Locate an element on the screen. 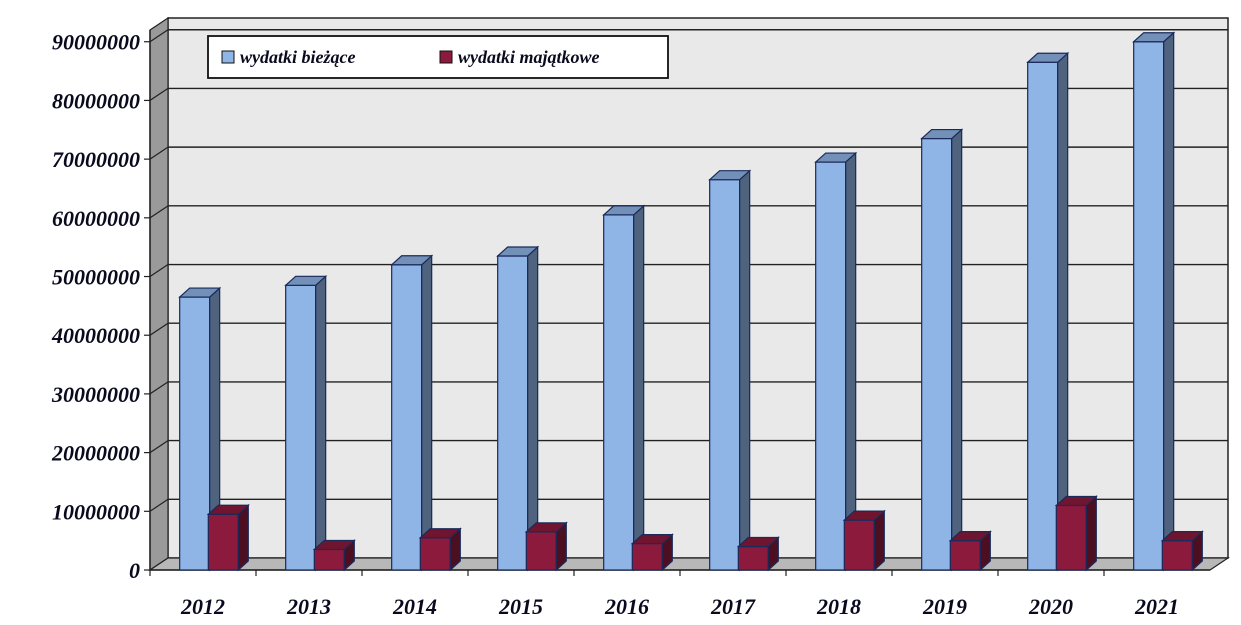 This screenshot has height=625, width=1241. legend-box is located at coordinates (438, 57).